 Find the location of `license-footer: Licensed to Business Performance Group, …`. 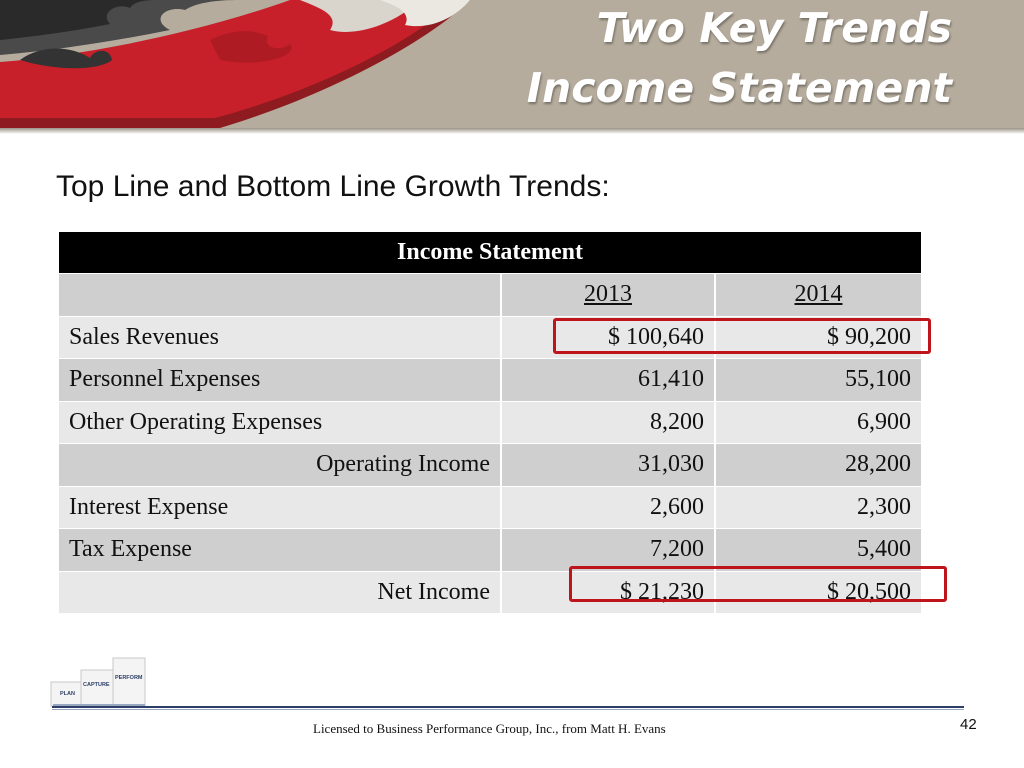

license-footer: Licensed to Business Performance Group, … is located at coordinates (489, 728).